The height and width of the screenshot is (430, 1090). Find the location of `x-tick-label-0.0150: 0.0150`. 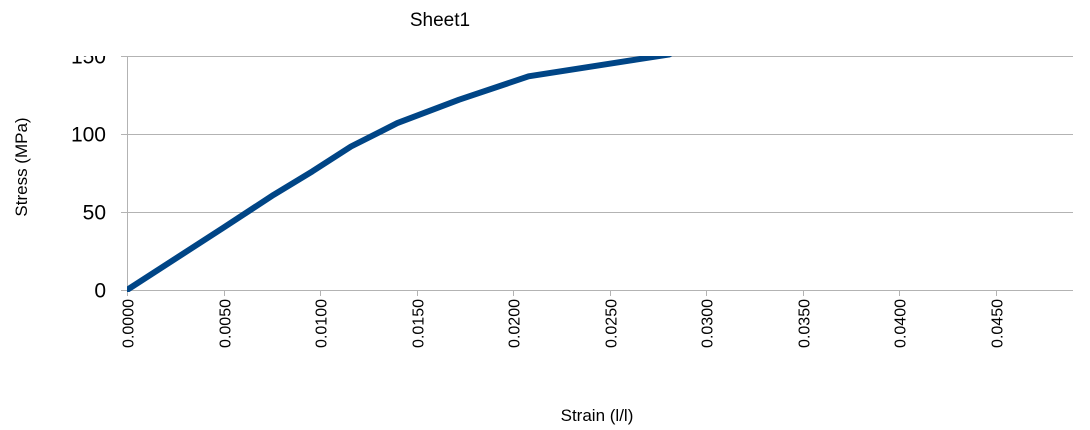

x-tick-label-0.0150: 0.0150 is located at coordinates (419, 323).